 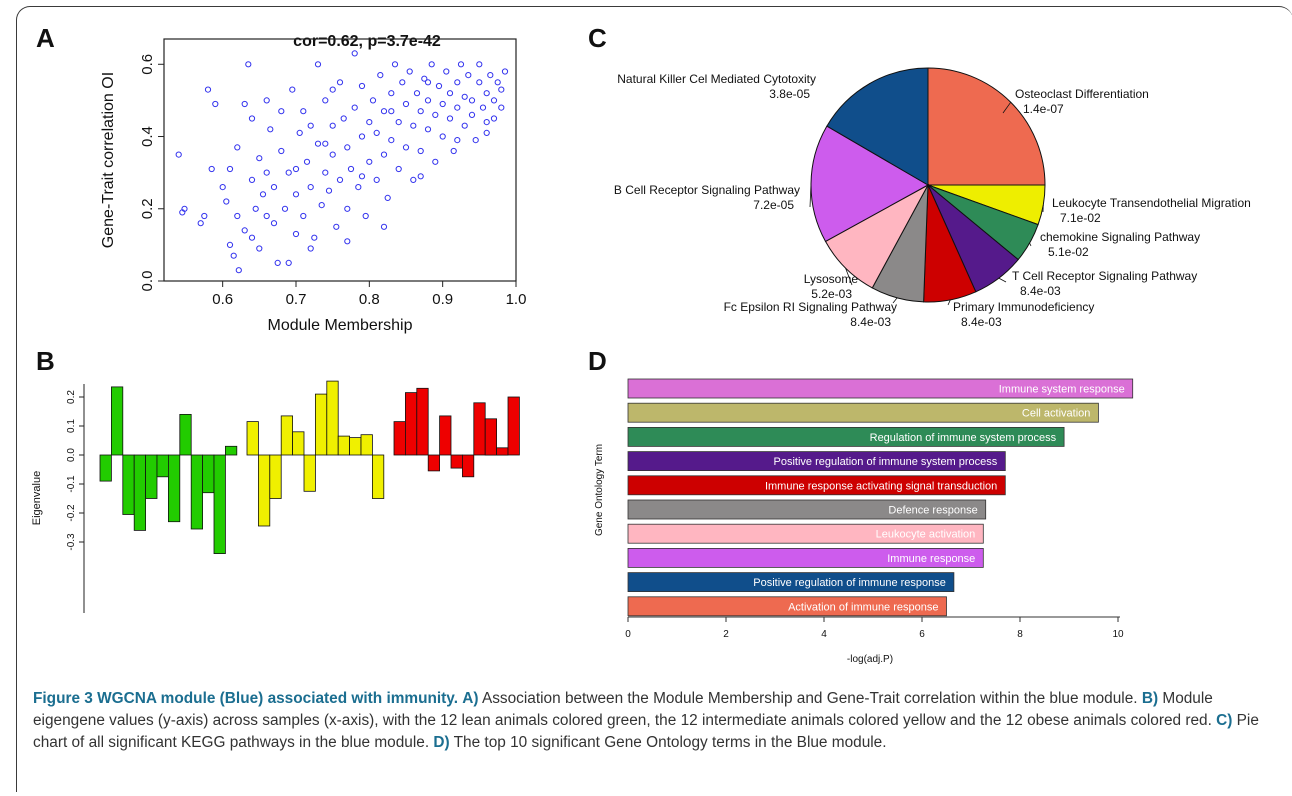 What do you see at coordinates (932, 511) in the screenshot?
I see `go-bar-label: Defence response` at bounding box center [932, 511].